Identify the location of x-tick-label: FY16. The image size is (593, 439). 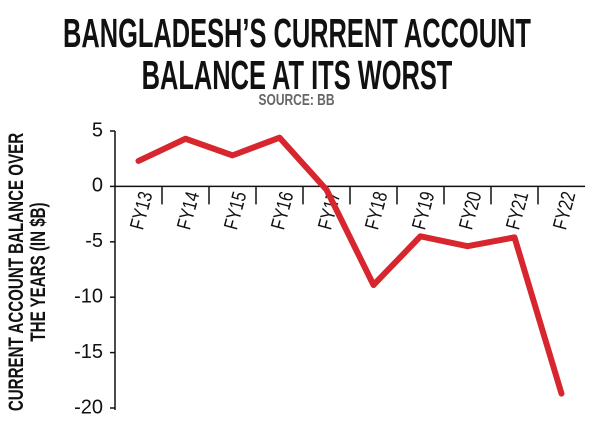
(282, 210).